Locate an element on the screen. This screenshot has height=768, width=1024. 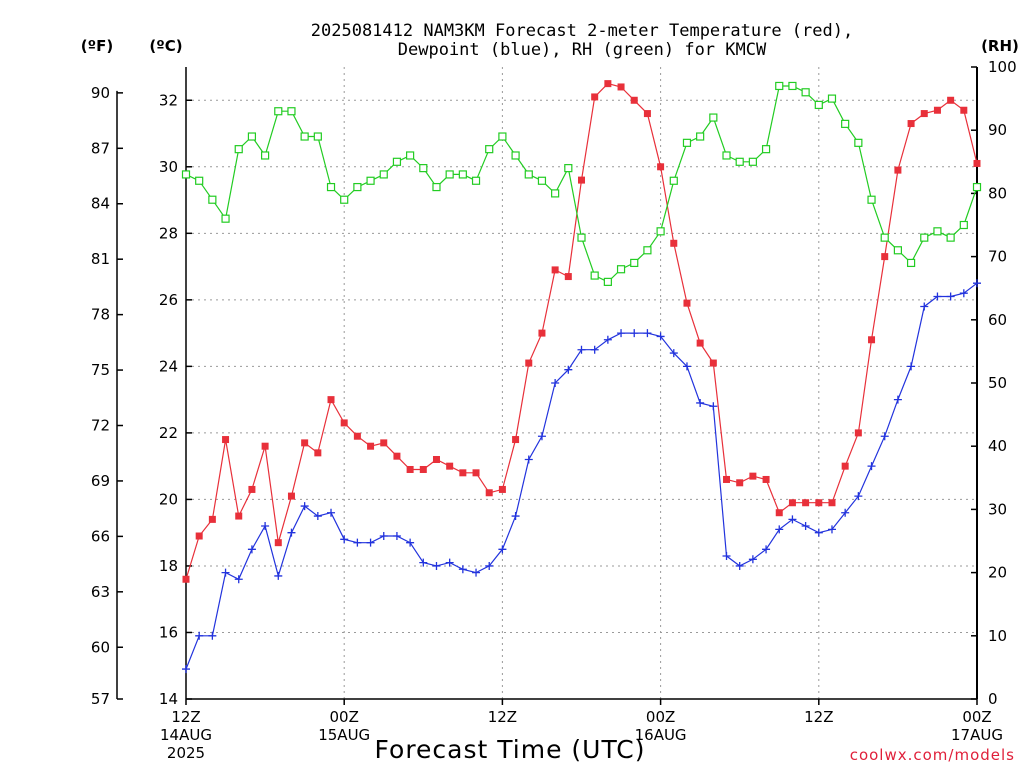
celsius-tick-label: 24 is located at coordinates (168, 366).